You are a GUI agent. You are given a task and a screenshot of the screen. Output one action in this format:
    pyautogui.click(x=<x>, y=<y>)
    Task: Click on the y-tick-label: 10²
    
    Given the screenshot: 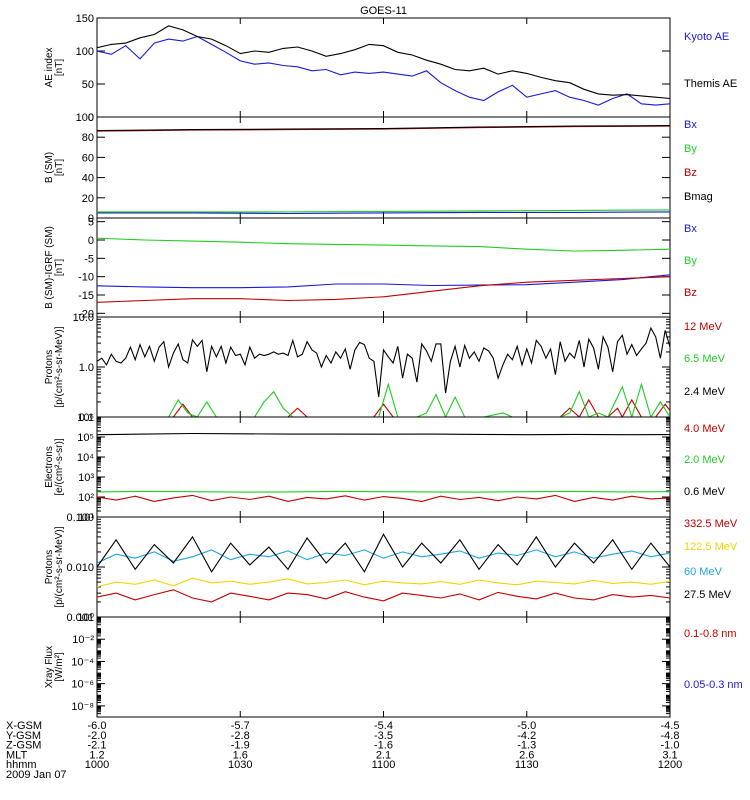 What is the action you would take?
    pyautogui.click(x=86, y=498)
    